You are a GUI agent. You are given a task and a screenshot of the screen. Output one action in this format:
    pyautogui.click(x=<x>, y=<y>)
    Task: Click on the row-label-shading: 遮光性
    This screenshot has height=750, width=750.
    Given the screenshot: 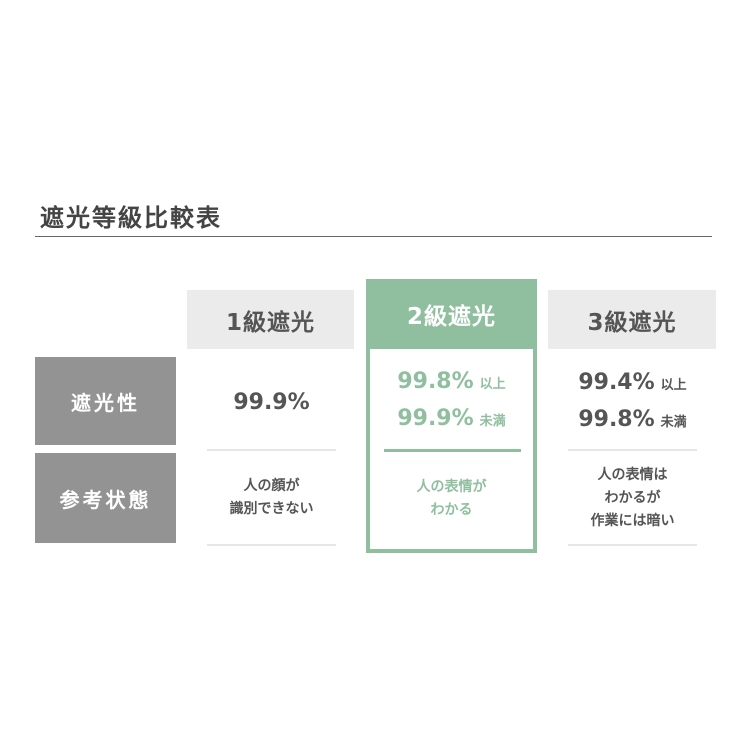 What is the action you would take?
    pyautogui.click(x=105, y=401)
    